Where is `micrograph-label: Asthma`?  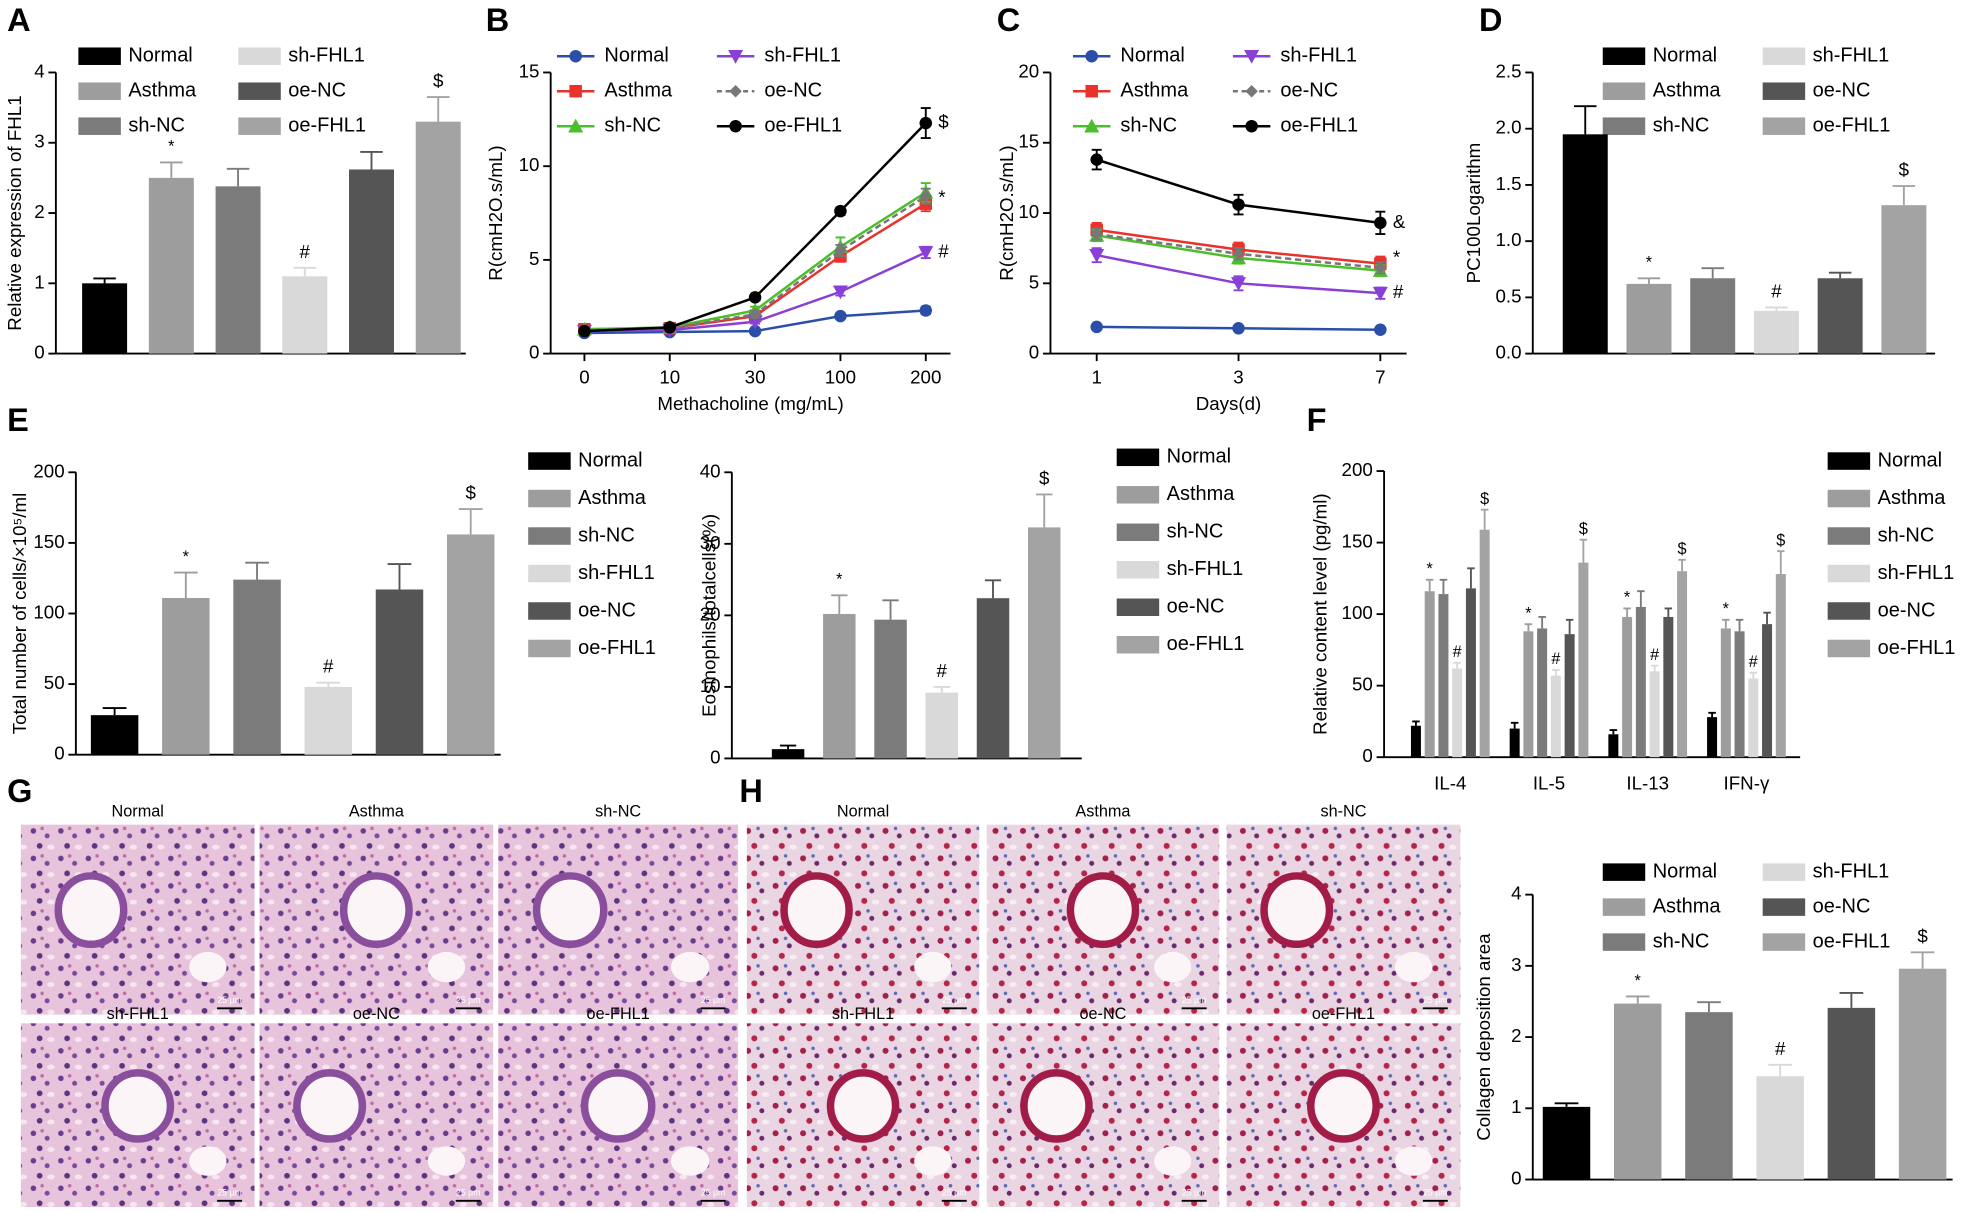
micrograph-label: Asthma is located at coordinates (1103, 811).